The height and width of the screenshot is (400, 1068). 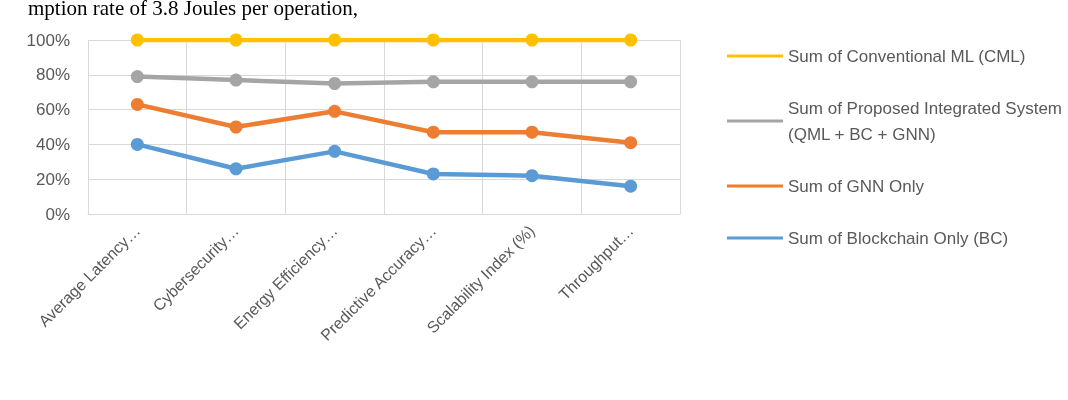 I want to click on y-tick-label: 20%, so click(x=52, y=179).